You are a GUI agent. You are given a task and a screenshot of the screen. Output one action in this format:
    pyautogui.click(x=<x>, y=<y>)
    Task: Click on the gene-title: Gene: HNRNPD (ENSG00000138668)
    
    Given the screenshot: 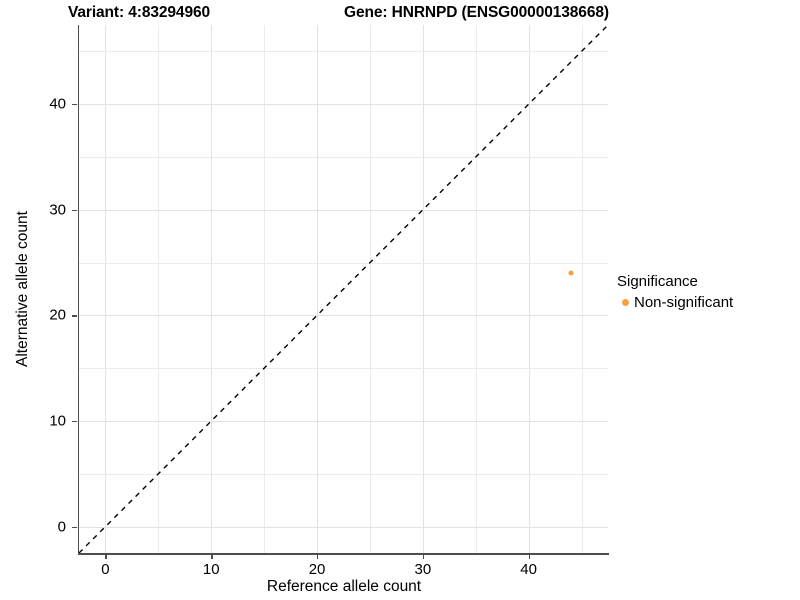 What is the action you would take?
    pyautogui.click(x=476, y=12)
    